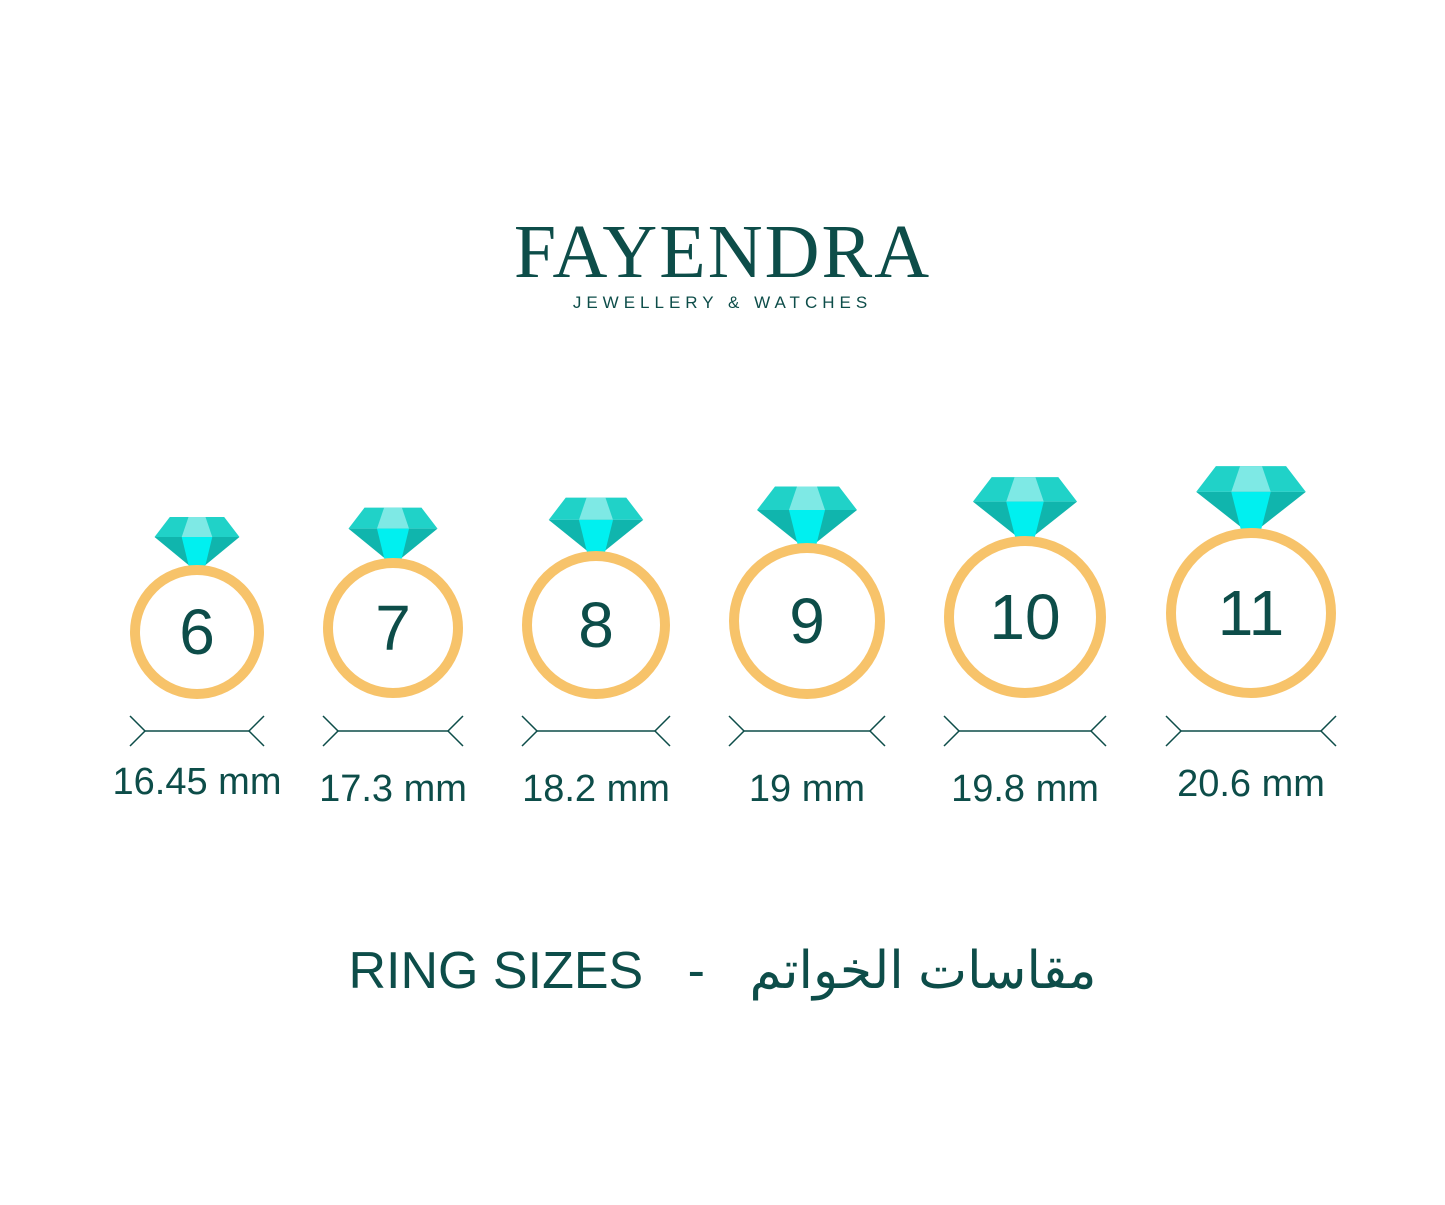 Image resolution: width=1445 pixels, height=1205 pixels. I want to click on ring-7: 7, so click(393, 627).